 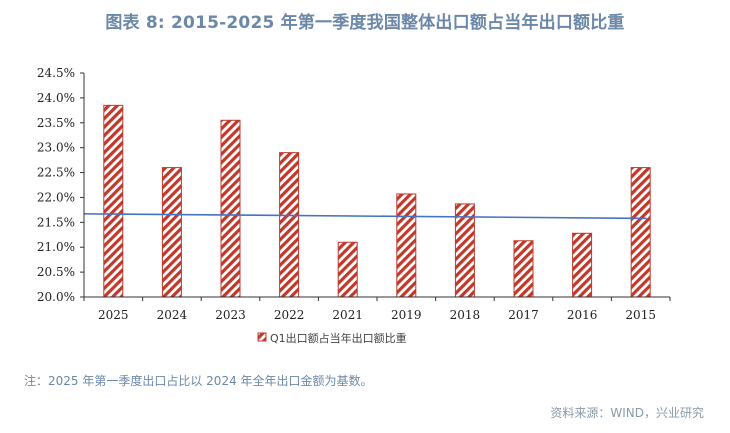 What do you see at coordinates (113, 201) in the screenshot?
I see `bar-2025` at bounding box center [113, 201].